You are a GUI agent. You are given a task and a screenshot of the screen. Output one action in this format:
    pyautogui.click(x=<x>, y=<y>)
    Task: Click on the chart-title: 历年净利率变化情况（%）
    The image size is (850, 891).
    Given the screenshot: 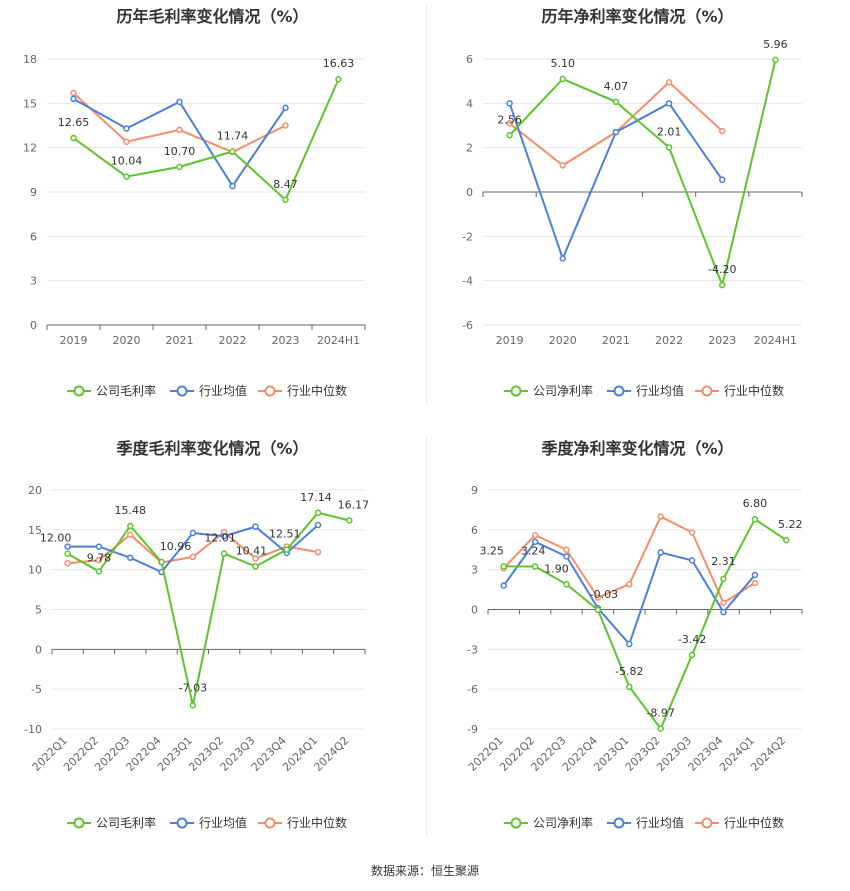 What is the action you would take?
    pyautogui.click(x=637, y=16)
    